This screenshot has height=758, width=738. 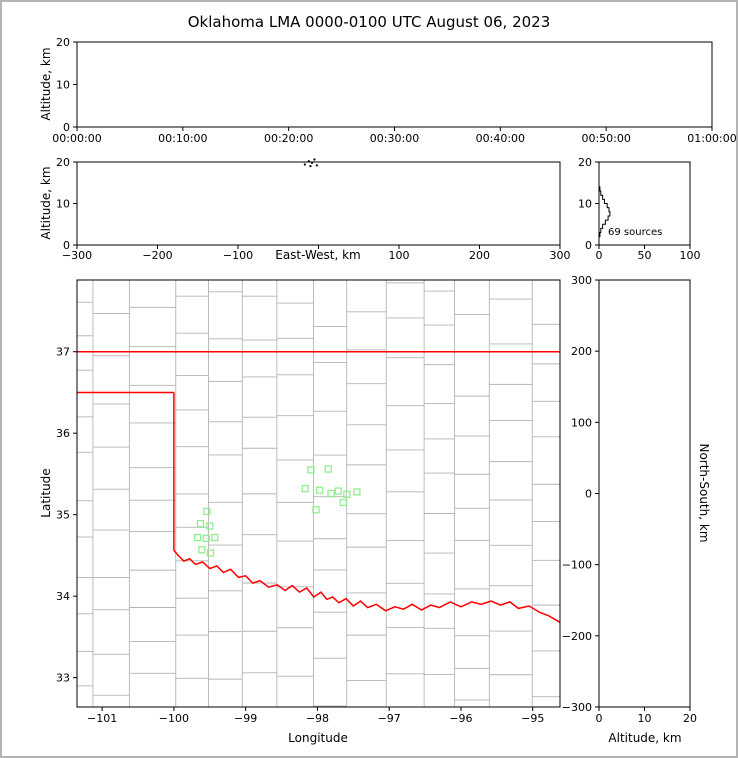 I want to click on state-border-red-river, so click(x=367, y=586).